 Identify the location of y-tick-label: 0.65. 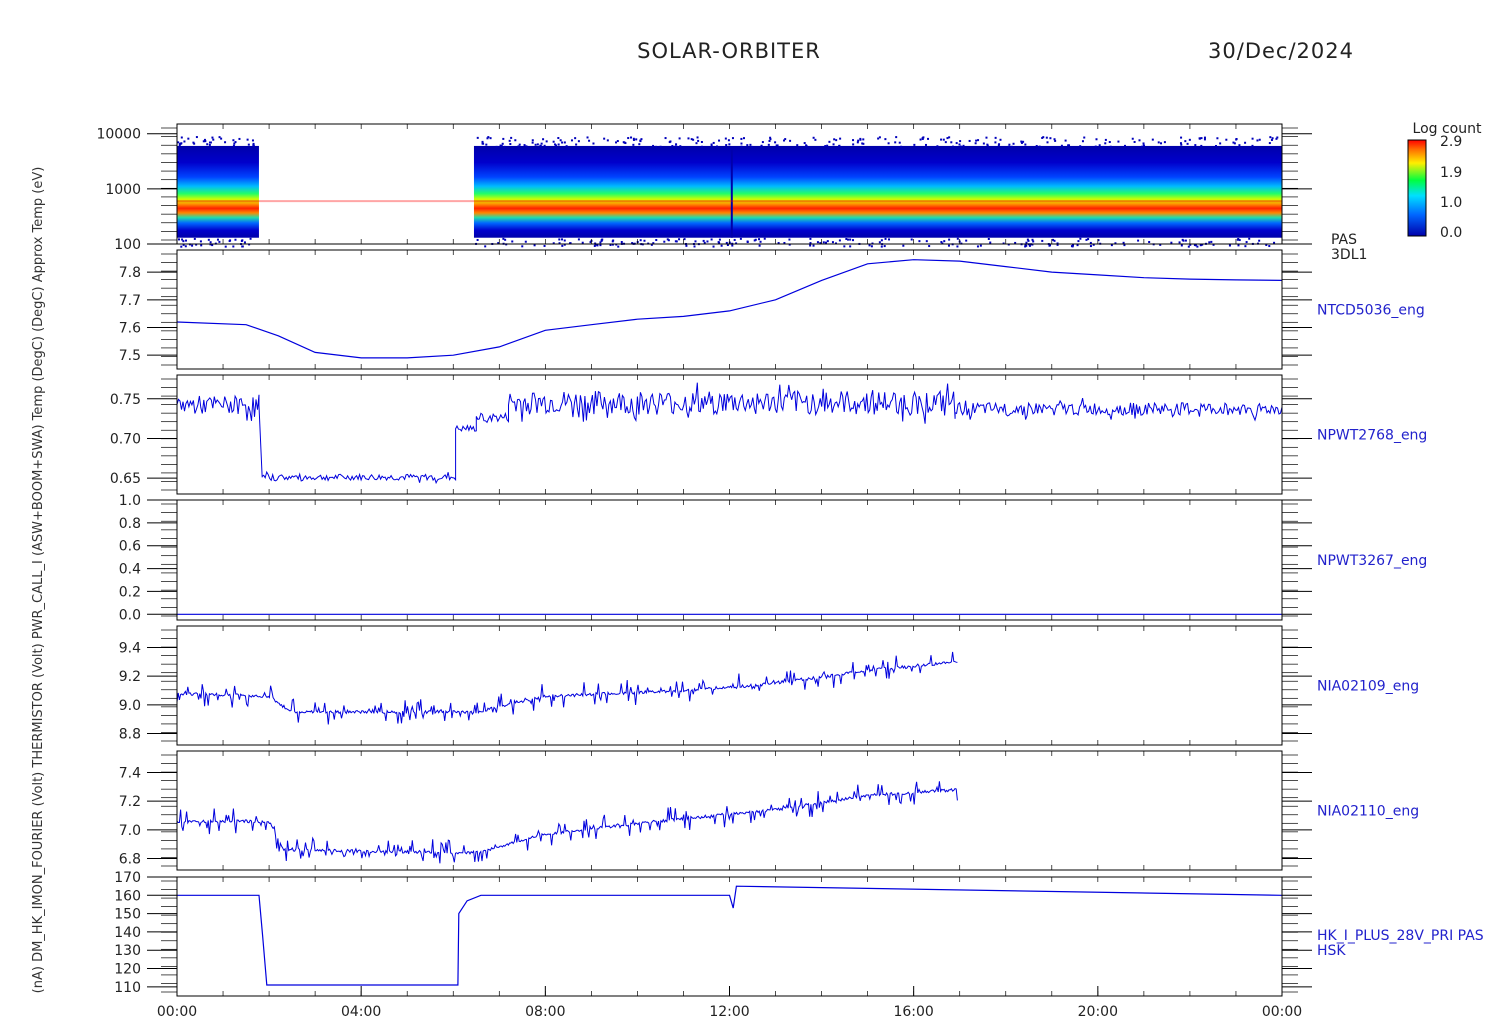
(125, 479).